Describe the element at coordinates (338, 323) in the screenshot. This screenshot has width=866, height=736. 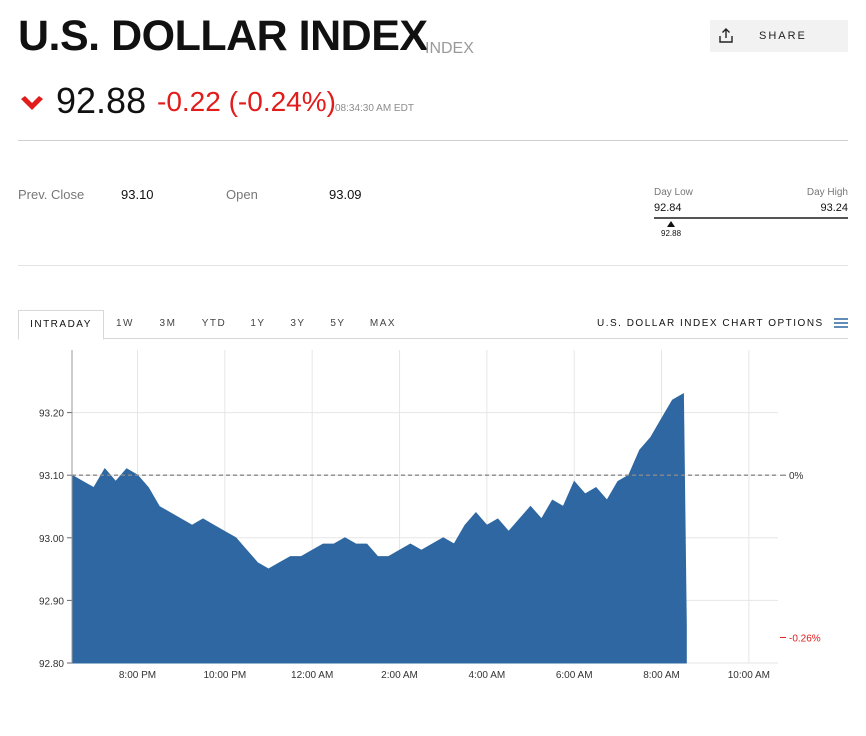
I see `tab-5y: 5Y` at that location.